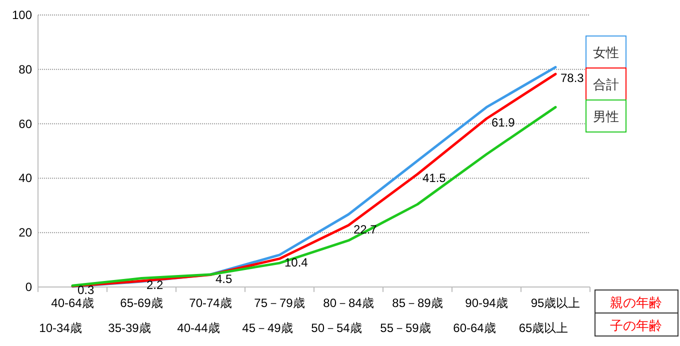 The image size is (680, 346). I want to click on x-tick-label: 90-94歳 60-64歳, so click(480, 315).